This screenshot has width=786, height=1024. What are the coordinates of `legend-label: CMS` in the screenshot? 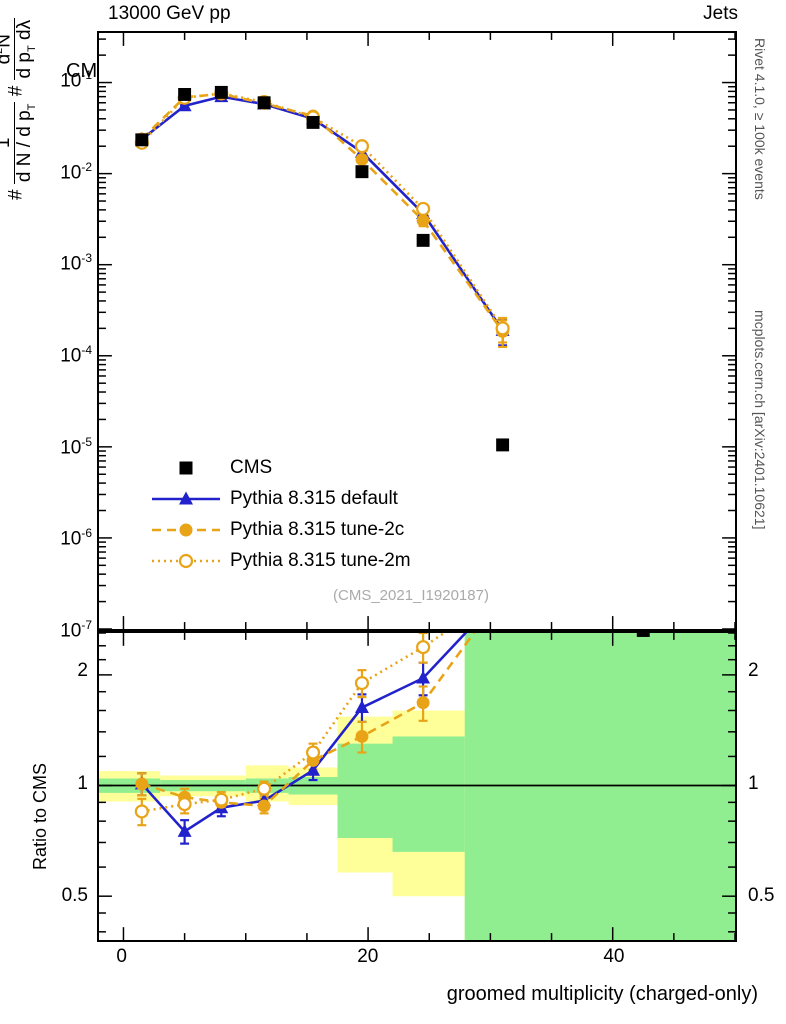 It's located at (251, 467).